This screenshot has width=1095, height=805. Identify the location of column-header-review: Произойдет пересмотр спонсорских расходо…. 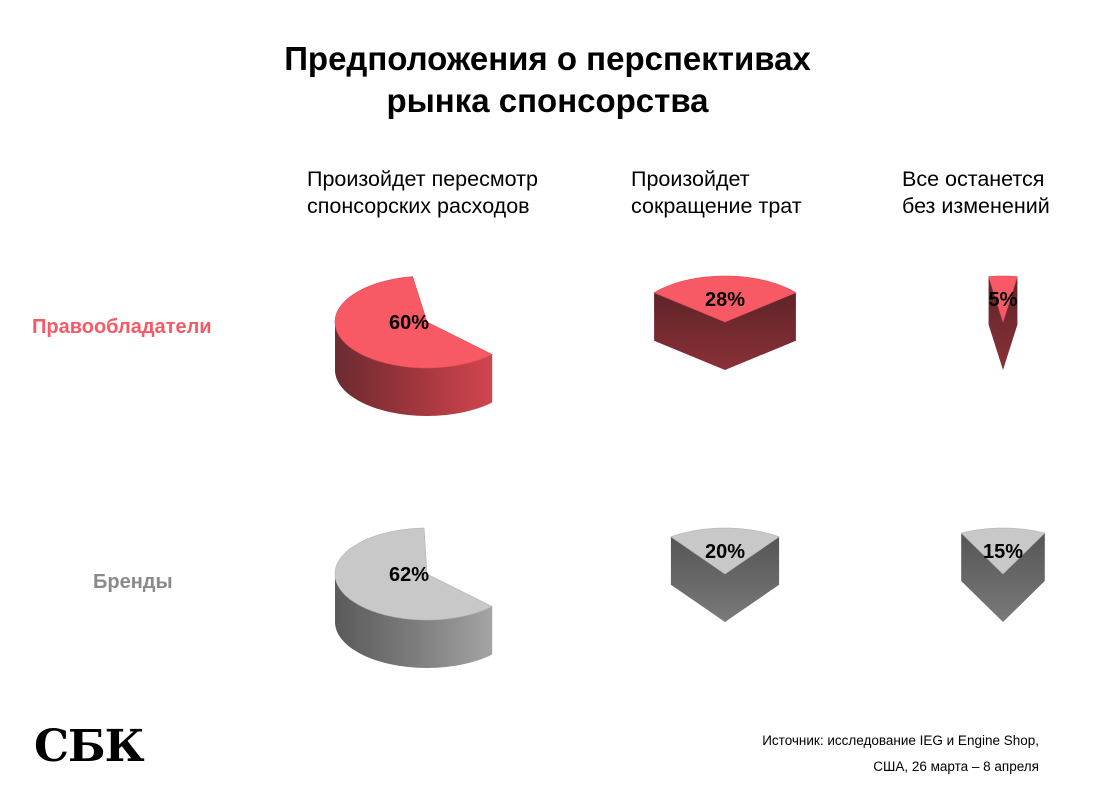
(422, 193).